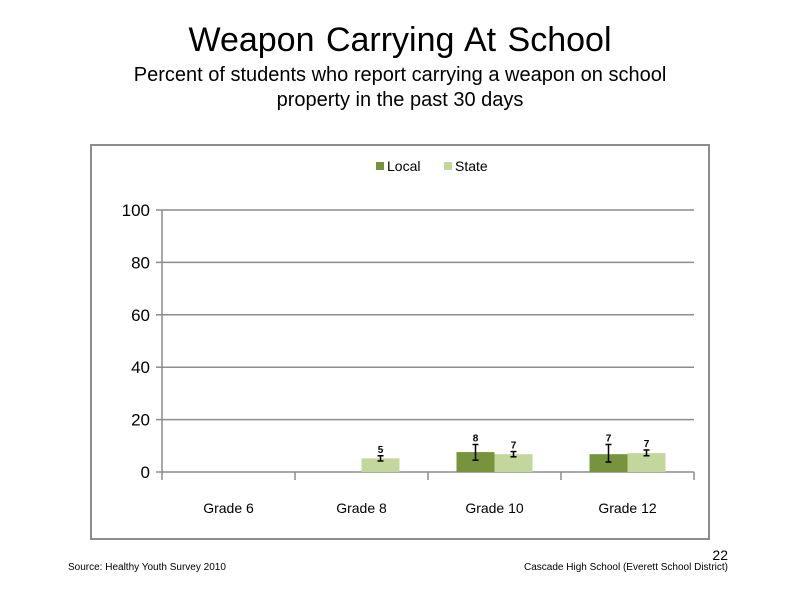 This screenshot has height=600, width=800. I want to click on y-tick-label: 20, so click(140, 420).